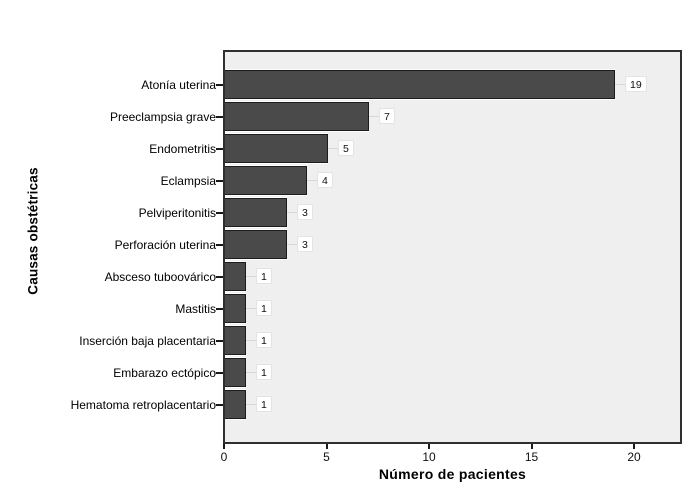  What do you see at coordinates (162, 116) in the screenshot?
I see `category-label: Preeclampsia grave` at bounding box center [162, 116].